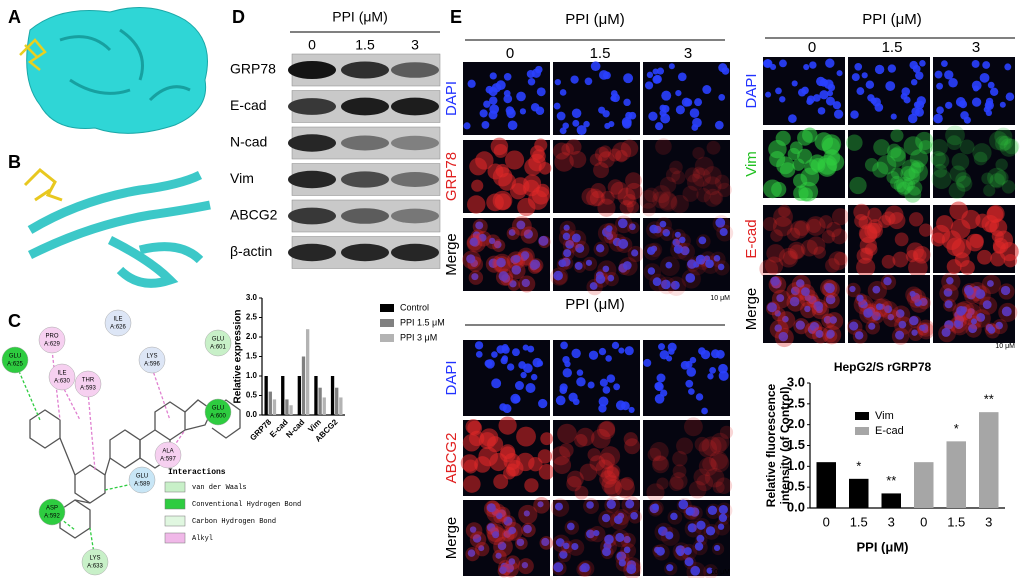 Image resolution: width=1020 pixels, height=578 pixels. What do you see at coordinates (312, 143) in the screenshot?
I see `blot-band` at bounding box center [312, 143].